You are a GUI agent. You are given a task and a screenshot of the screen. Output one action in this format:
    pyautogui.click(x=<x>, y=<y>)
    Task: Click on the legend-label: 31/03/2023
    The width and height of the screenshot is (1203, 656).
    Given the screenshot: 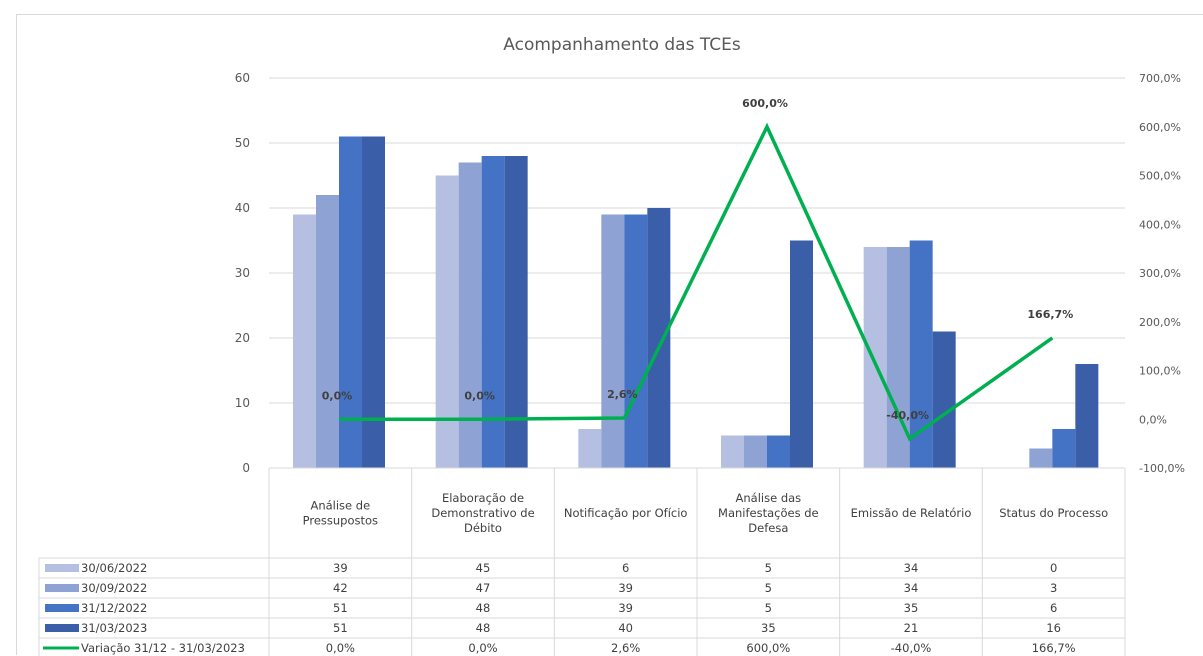 What is the action you would take?
    pyautogui.click(x=114, y=628)
    